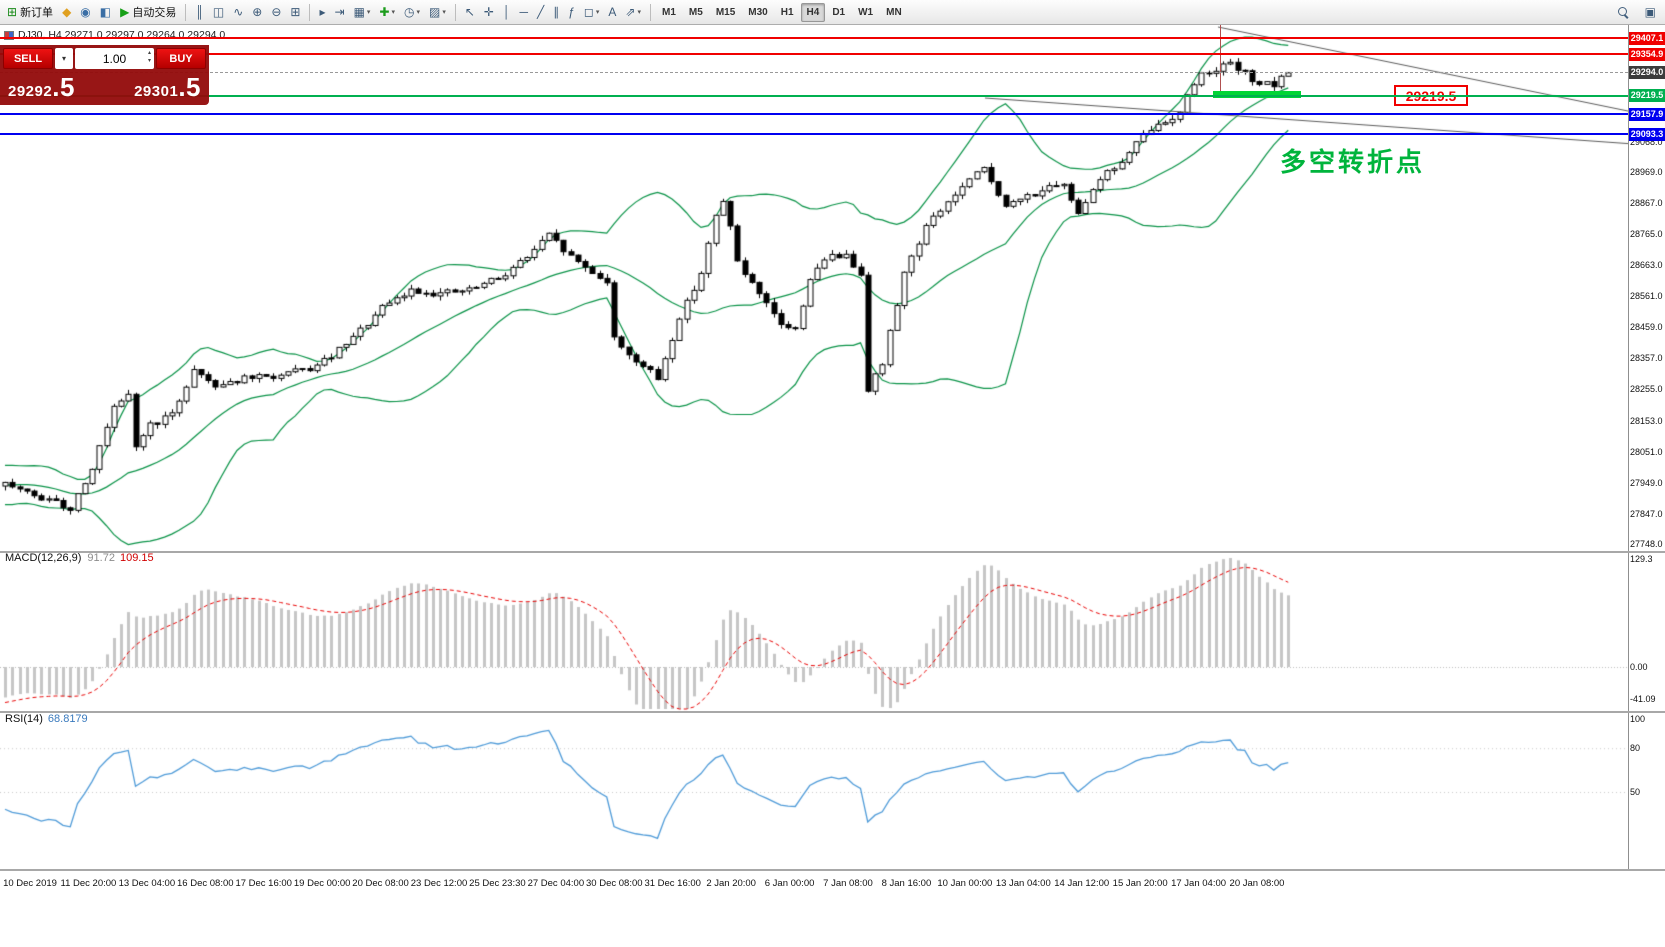  I want to click on indicators-button: ✚ ▾, so click(387, 12).